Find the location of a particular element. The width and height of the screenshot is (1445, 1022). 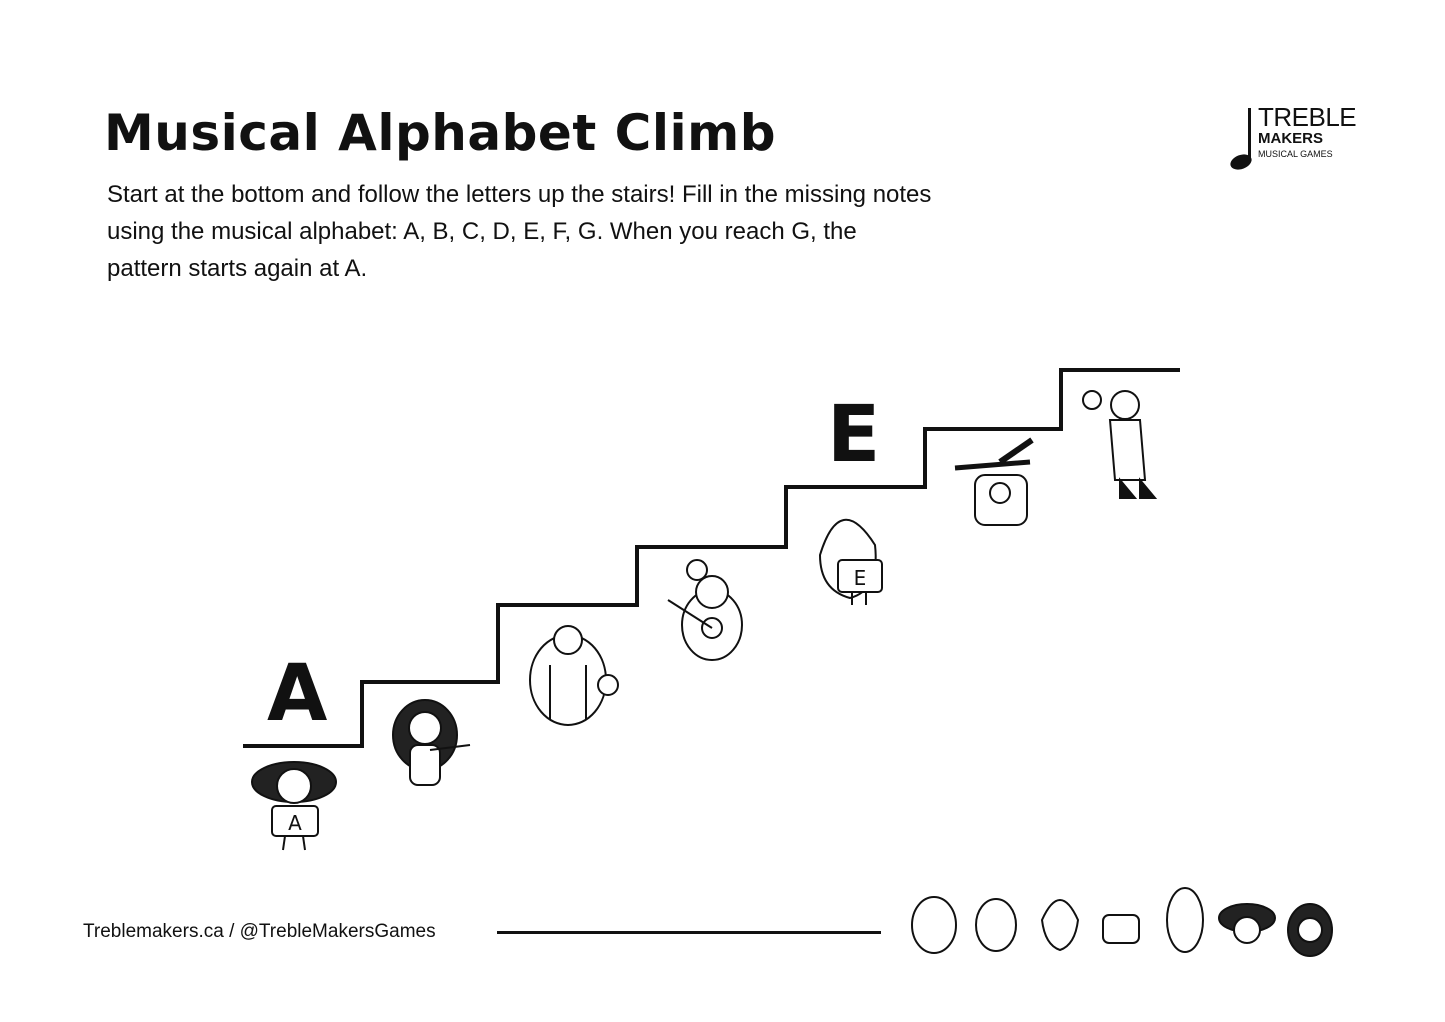

logo-line2: MAKERS is located at coordinates (1291, 138).